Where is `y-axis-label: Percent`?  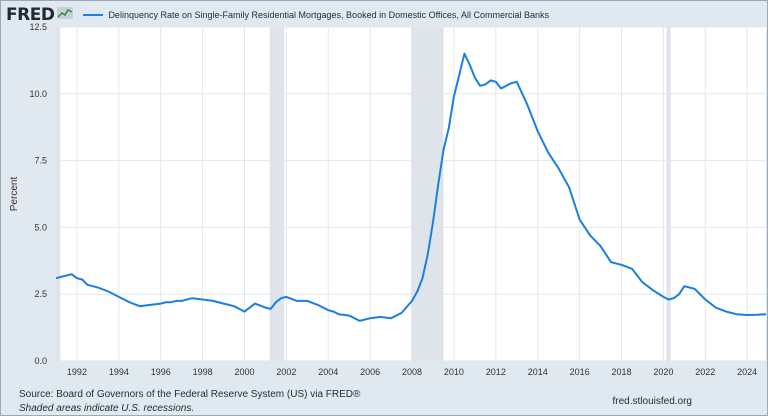
y-axis-label: Percent is located at coordinates (14, 194).